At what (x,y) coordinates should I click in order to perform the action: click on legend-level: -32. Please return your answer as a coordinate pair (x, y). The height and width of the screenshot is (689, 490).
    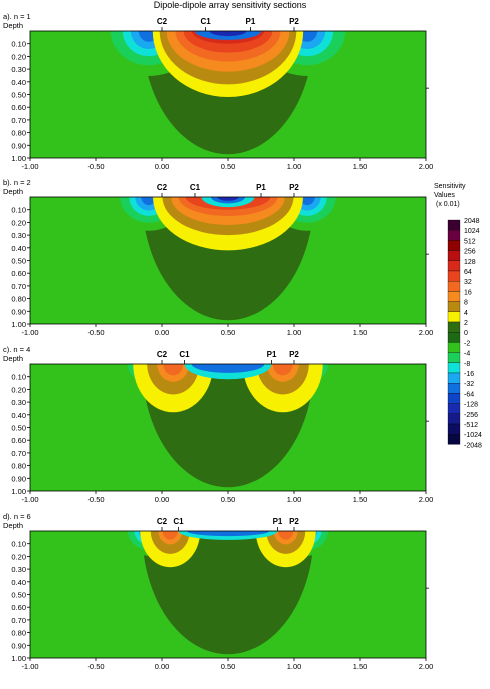
    Looking at the image, I should click on (469, 384).